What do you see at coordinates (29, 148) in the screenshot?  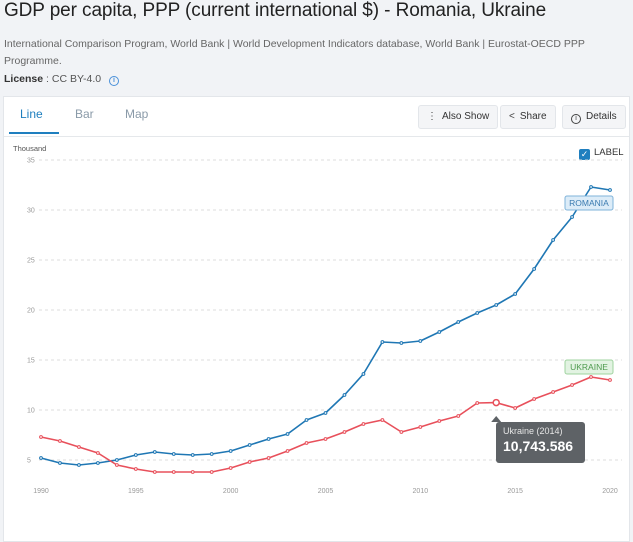 I see `y-unit-label: Thousand` at bounding box center [29, 148].